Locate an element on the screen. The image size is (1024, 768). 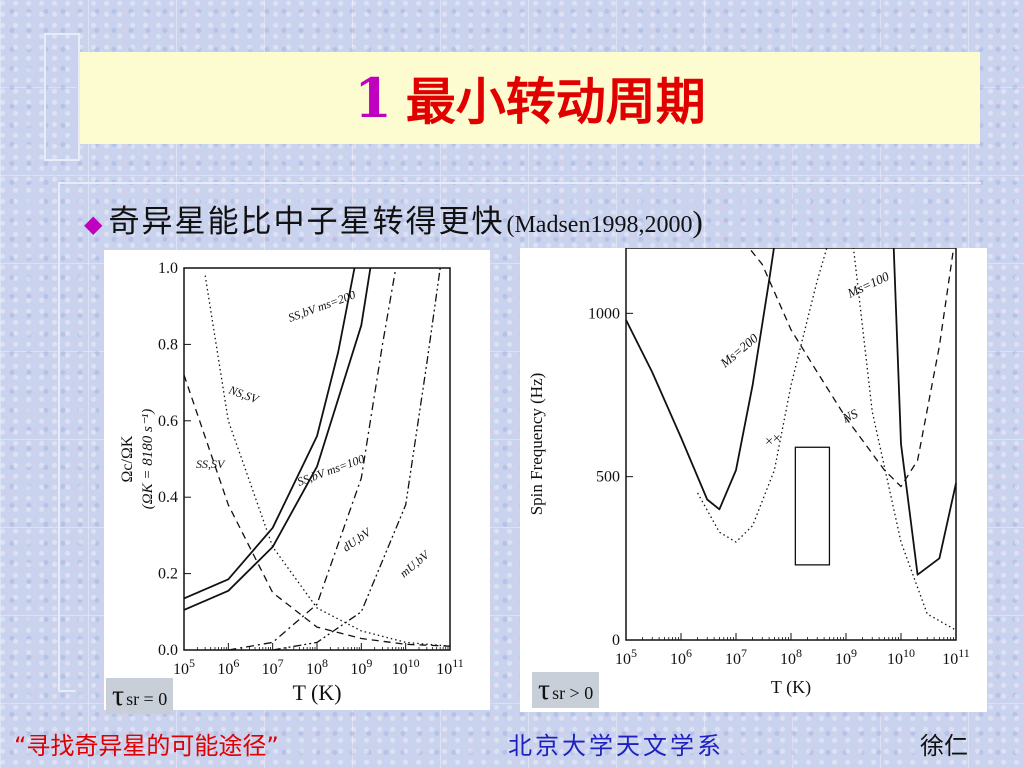
omega-k-annotation: (ΩK = 8180 s⁻¹) is located at coordinates (148, 459).